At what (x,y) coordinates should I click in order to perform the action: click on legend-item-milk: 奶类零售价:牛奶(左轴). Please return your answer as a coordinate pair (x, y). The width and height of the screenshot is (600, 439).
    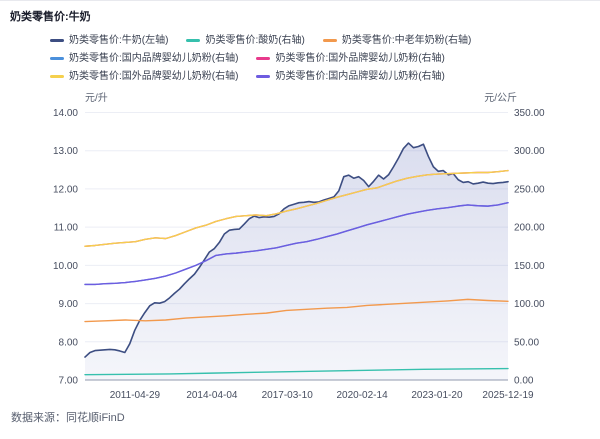
    Looking at the image, I should click on (109, 40).